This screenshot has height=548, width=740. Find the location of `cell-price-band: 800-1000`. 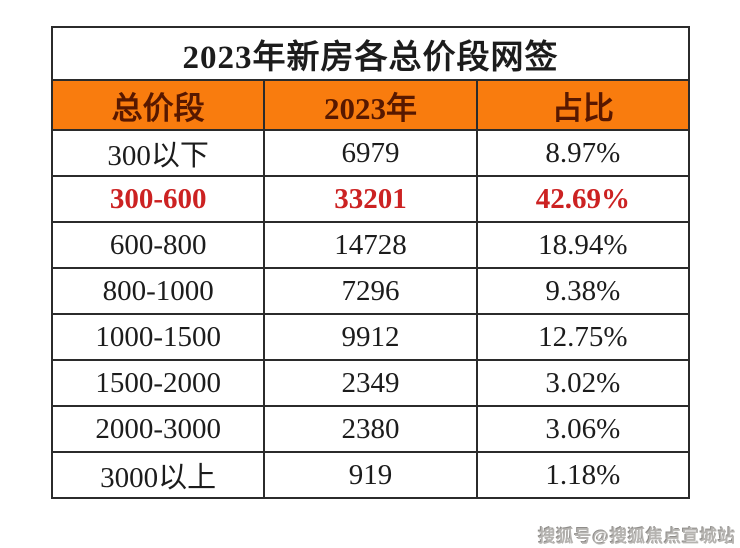

cell-price-band: 800-1000 is located at coordinates (158, 291).